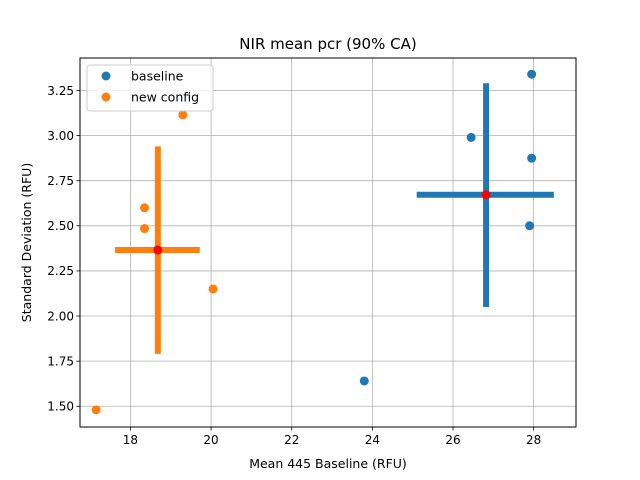 The image size is (640, 480). What do you see at coordinates (60, 136) in the screenshot?
I see `y-tick-label: 3.00` at bounding box center [60, 136].